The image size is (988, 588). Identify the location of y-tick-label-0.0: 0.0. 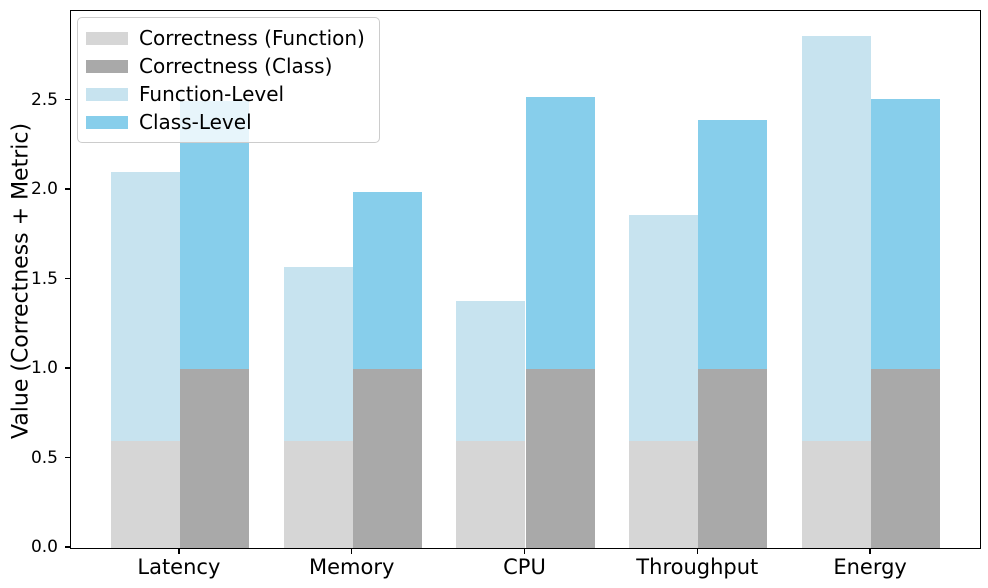
(44, 547).